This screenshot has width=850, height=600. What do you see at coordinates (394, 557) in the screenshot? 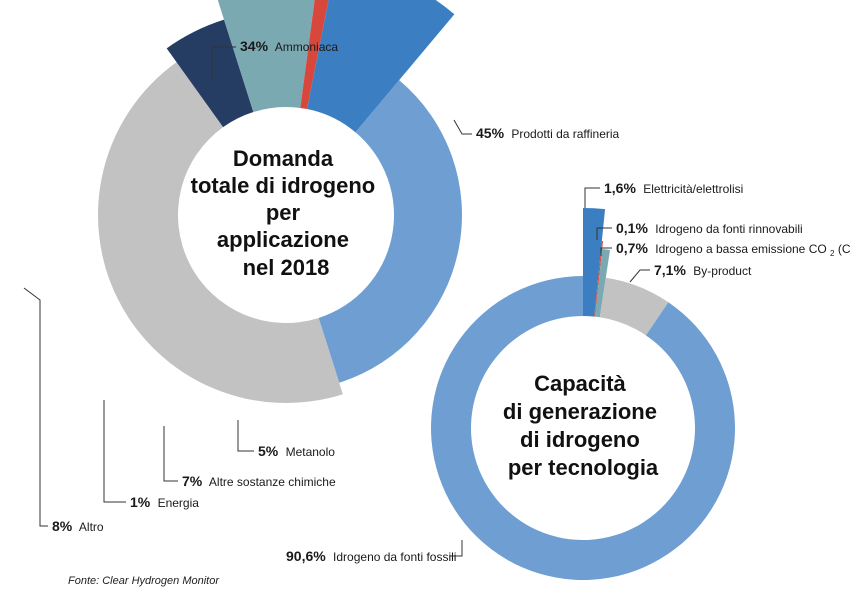
I see `name-fossili: Idrogeno da fonti fossili` at bounding box center [394, 557].